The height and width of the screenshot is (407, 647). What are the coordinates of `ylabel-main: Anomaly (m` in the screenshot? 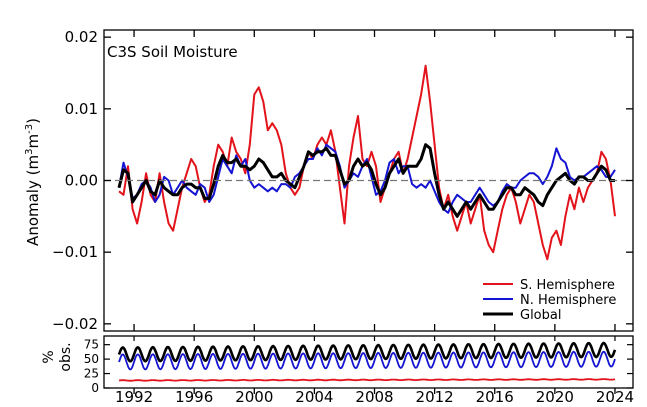 It's located at (33, 200).